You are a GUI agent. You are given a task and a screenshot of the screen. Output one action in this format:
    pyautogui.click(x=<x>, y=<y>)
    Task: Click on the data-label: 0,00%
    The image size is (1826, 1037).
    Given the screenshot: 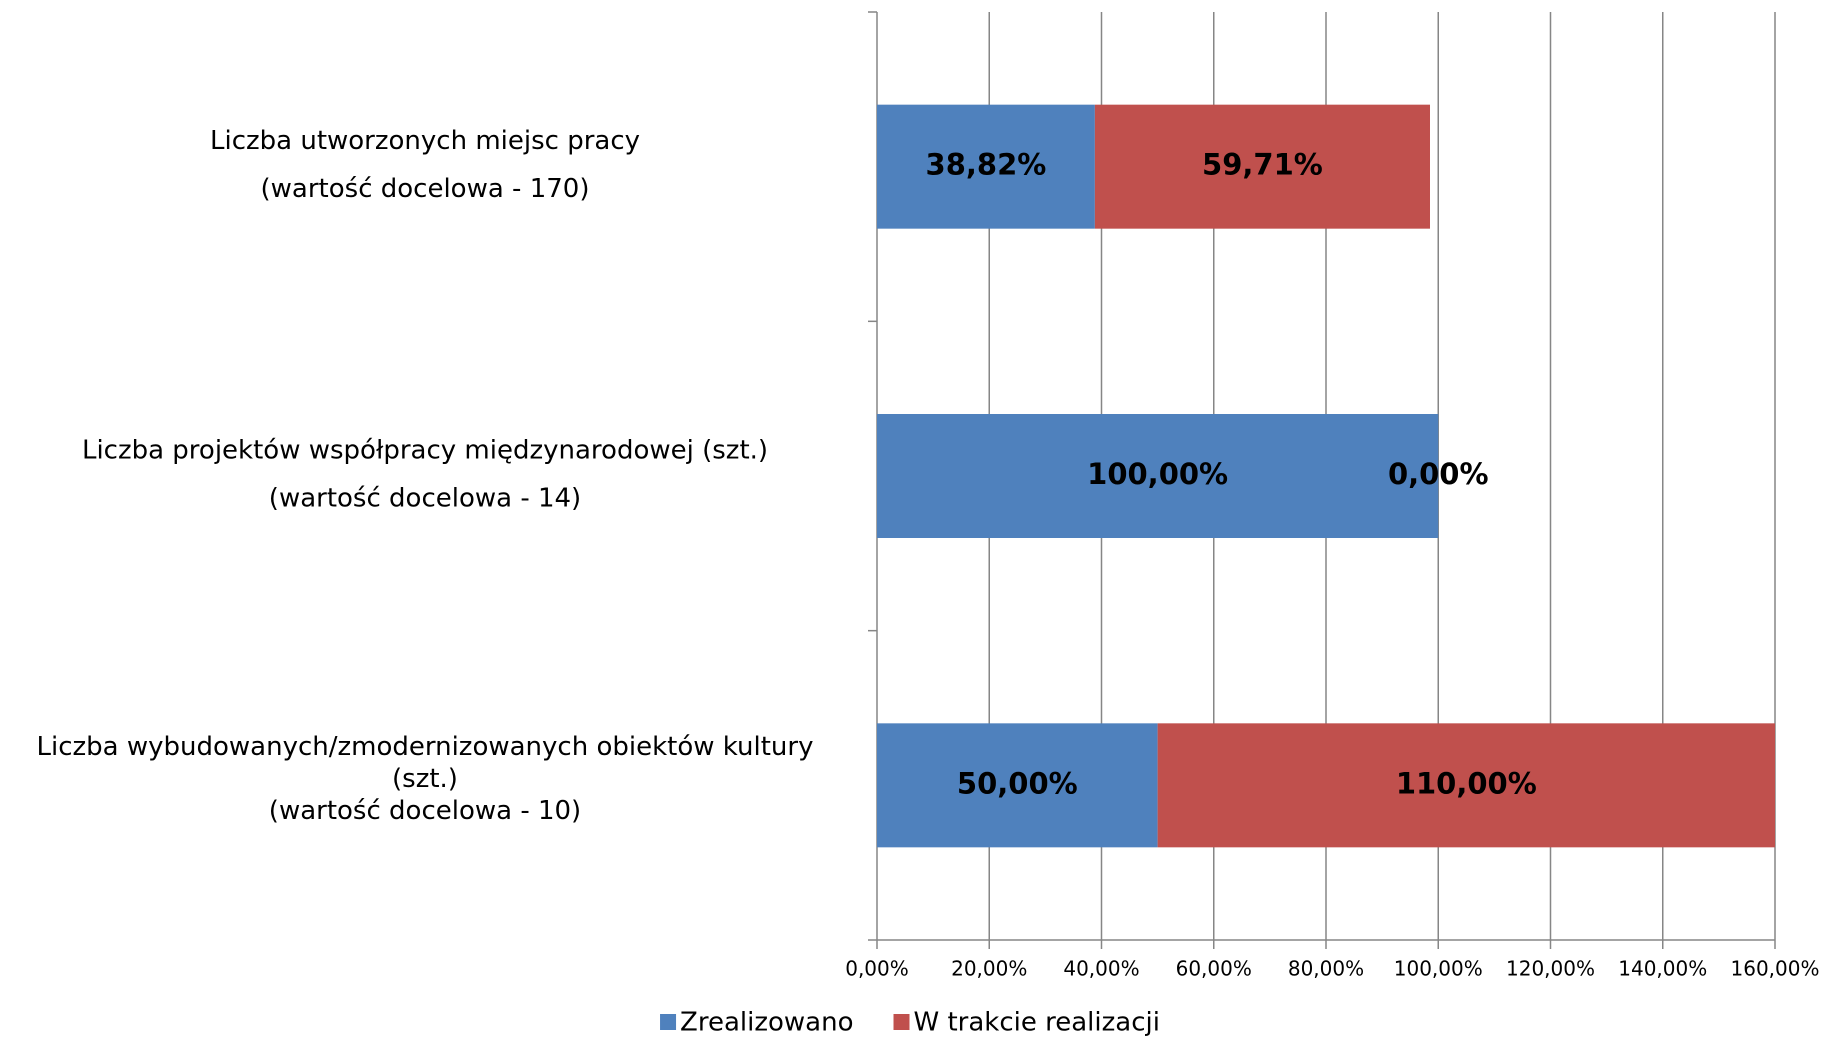 What is the action you would take?
    pyautogui.click(x=1438, y=474)
    